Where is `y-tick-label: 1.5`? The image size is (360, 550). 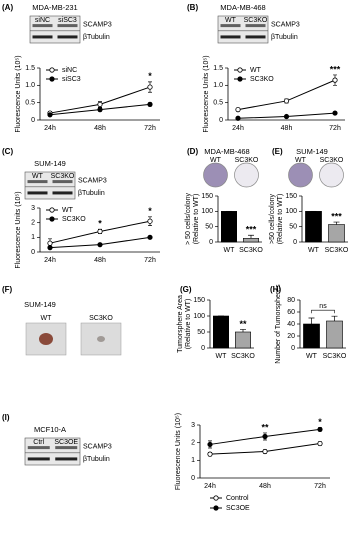
y-tick-label: 1.5 is located at coordinates (218, 68).